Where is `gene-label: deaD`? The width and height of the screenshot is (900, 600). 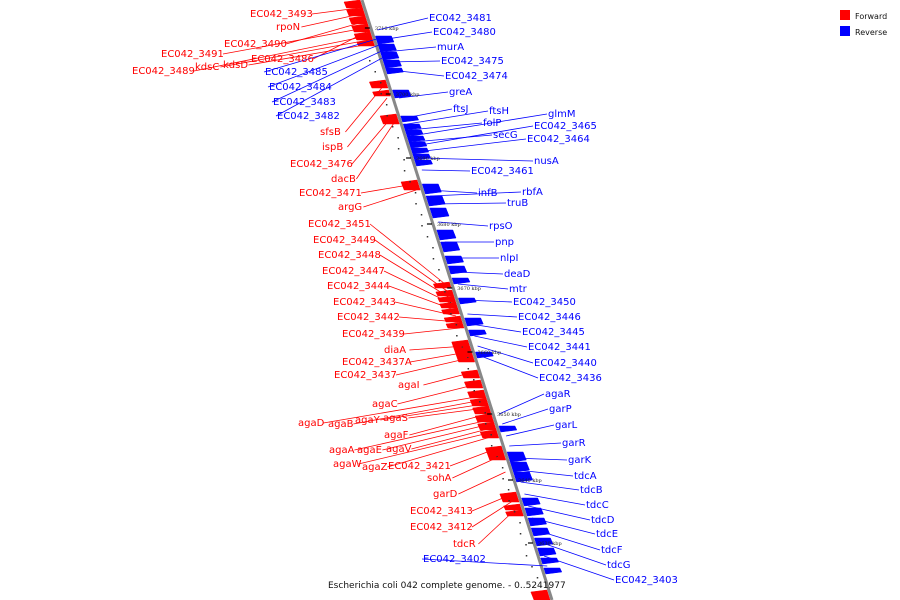 gene-label: deaD is located at coordinates (517, 274).